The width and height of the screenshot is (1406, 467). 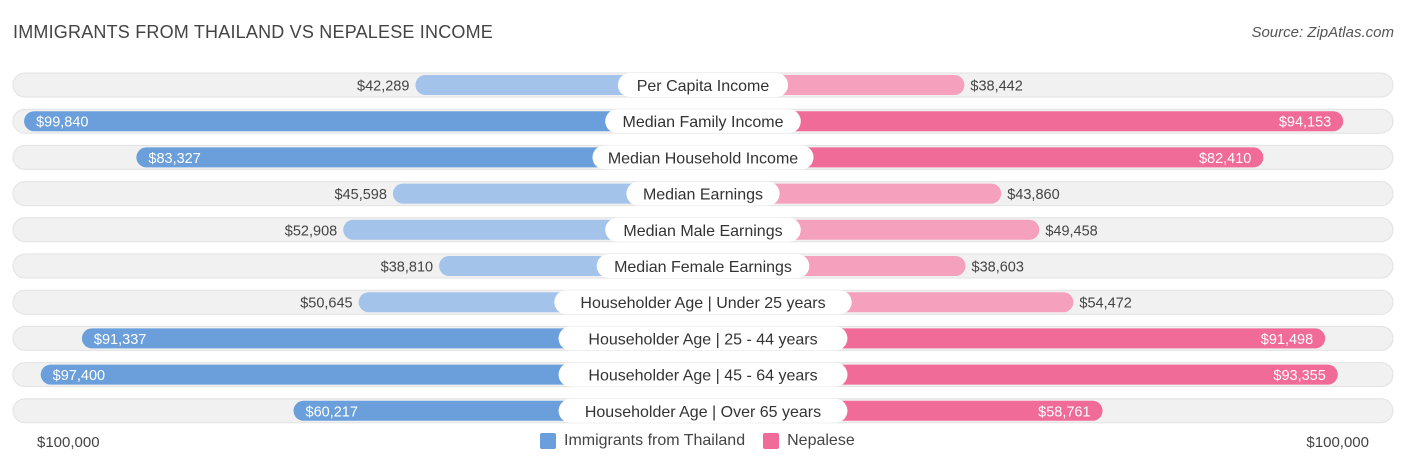 What do you see at coordinates (407, 268) in the screenshot?
I see `value-label-thailand: $38,810` at bounding box center [407, 268].